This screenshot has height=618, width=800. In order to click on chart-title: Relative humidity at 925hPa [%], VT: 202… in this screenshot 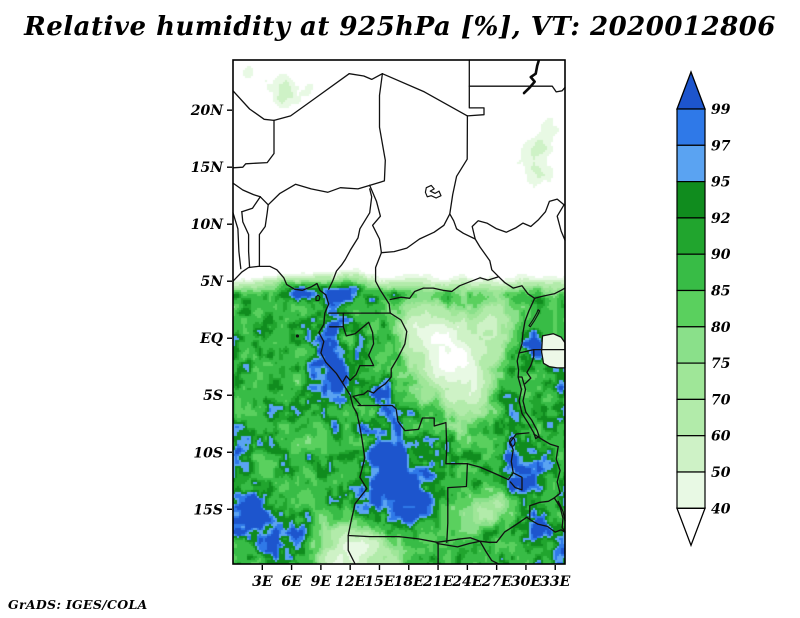, I will do `click(400, 27)`.